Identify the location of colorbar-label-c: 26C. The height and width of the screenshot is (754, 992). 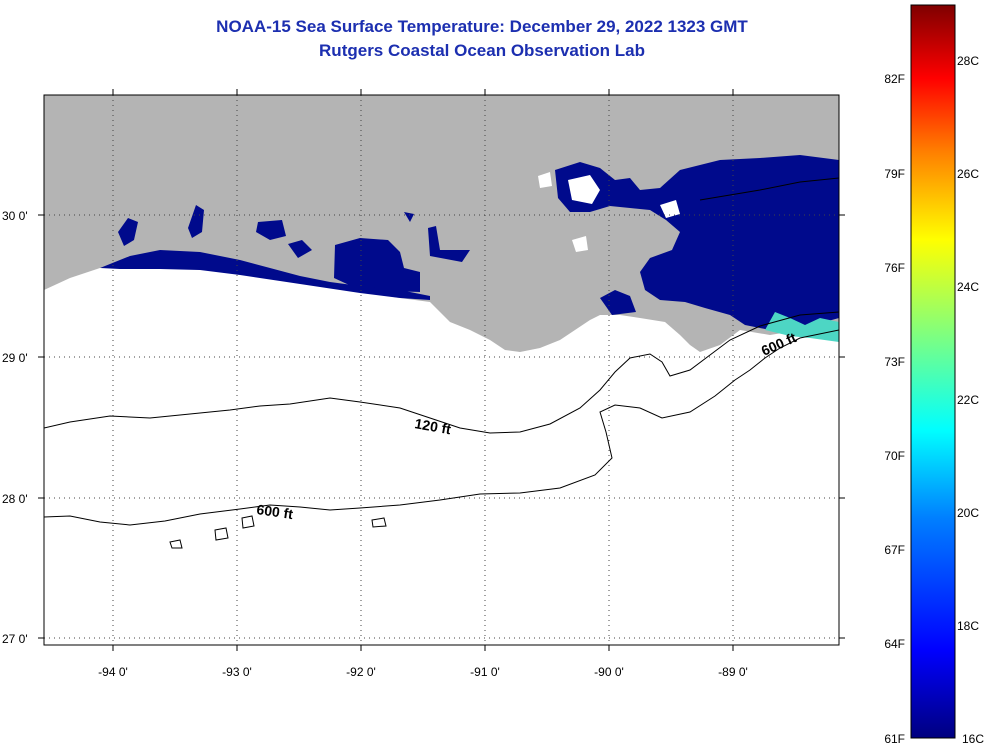
(968, 174).